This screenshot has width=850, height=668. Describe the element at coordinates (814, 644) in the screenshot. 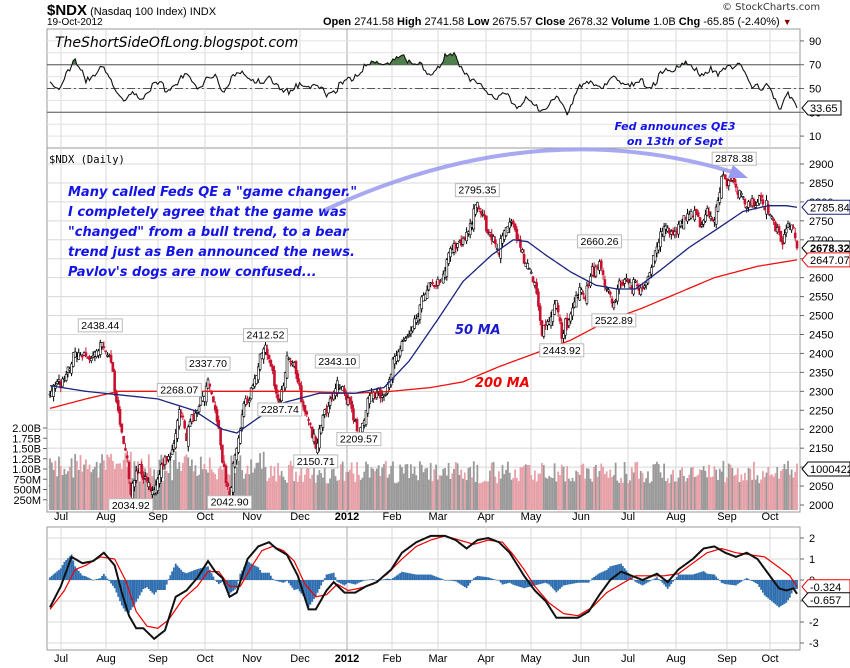

I see `macd-tick-label: -3` at that location.